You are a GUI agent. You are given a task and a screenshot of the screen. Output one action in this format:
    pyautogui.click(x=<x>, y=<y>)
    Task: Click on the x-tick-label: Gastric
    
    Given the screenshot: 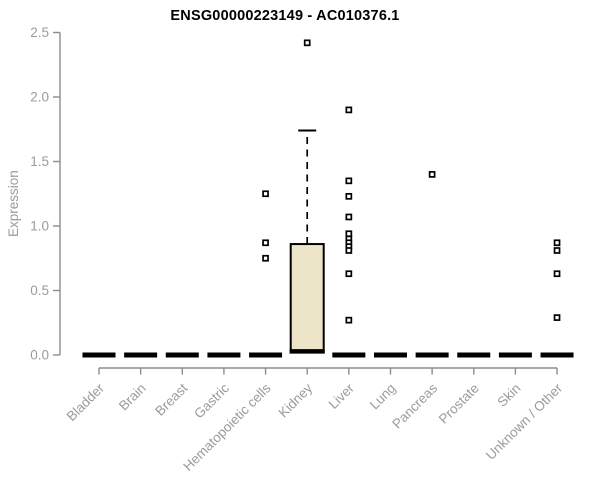 What is the action you would take?
    pyautogui.click(x=211, y=400)
    